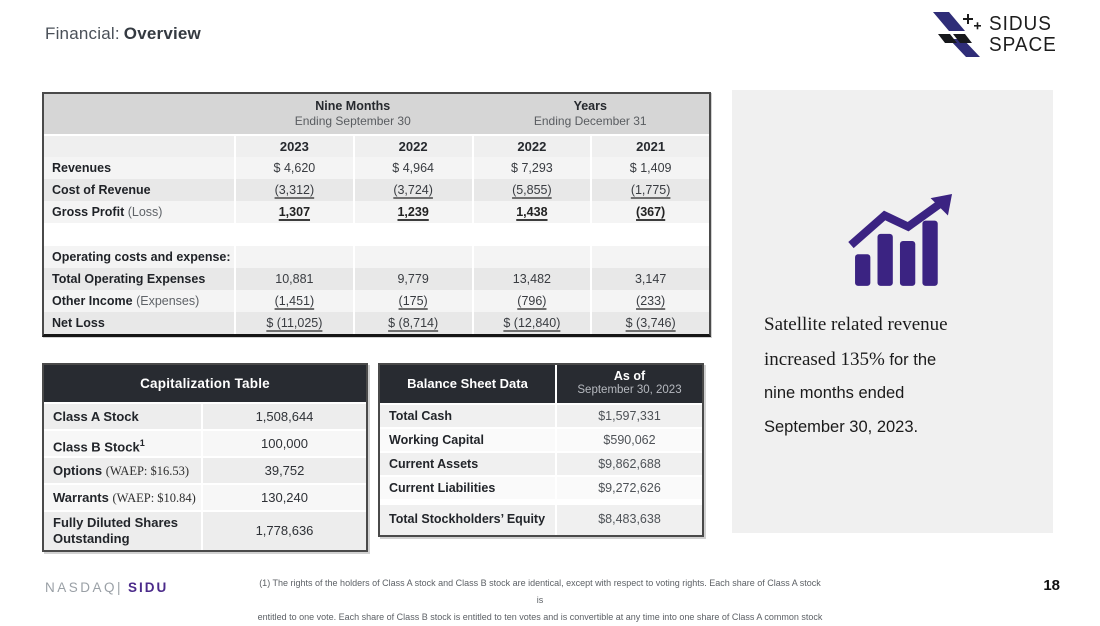 This screenshot has height=626, width=1100. I want to click on year-row-spacer, so click(139, 146).